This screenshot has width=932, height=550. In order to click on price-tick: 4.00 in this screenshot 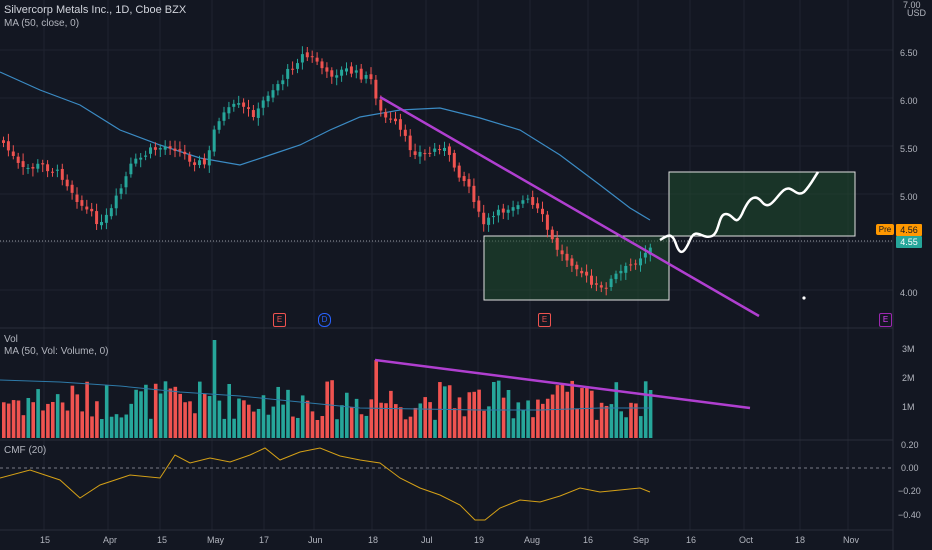, I will do `click(909, 293)`.